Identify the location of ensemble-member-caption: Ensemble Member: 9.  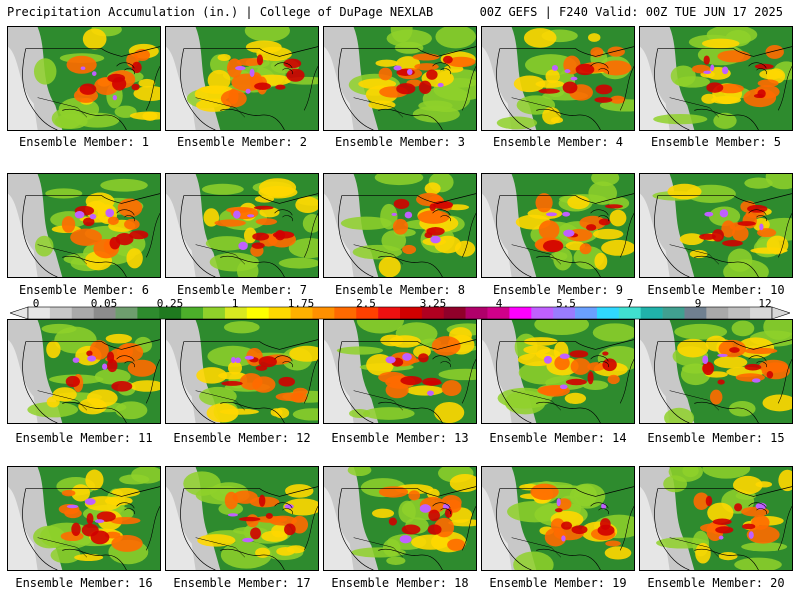
(558, 290).